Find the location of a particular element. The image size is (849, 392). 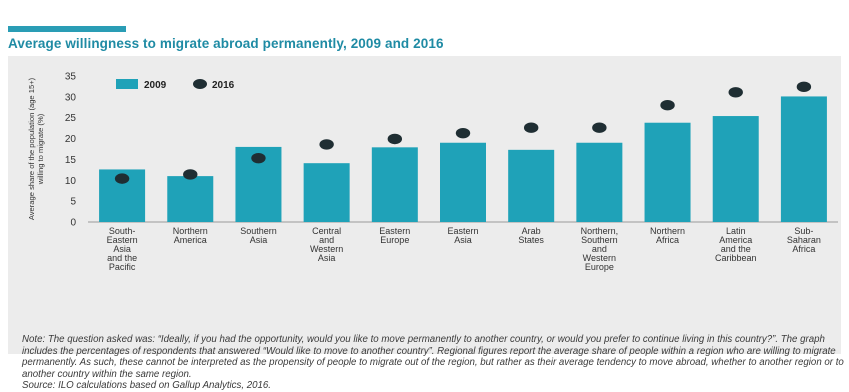

x-tick-label: Pacific is located at coordinates (122, 267).